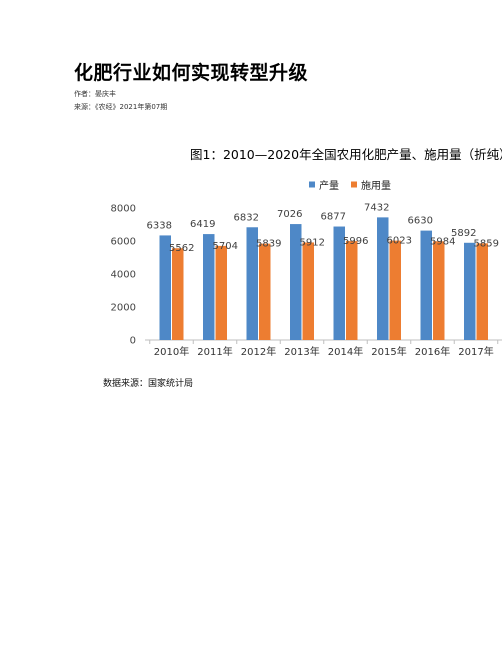 This screenshot has width=502, height=649. What do you see at coordinates (133, 341) in the screenshot?
I see `y-tick-label: 0` at bounding box center [133, 341].